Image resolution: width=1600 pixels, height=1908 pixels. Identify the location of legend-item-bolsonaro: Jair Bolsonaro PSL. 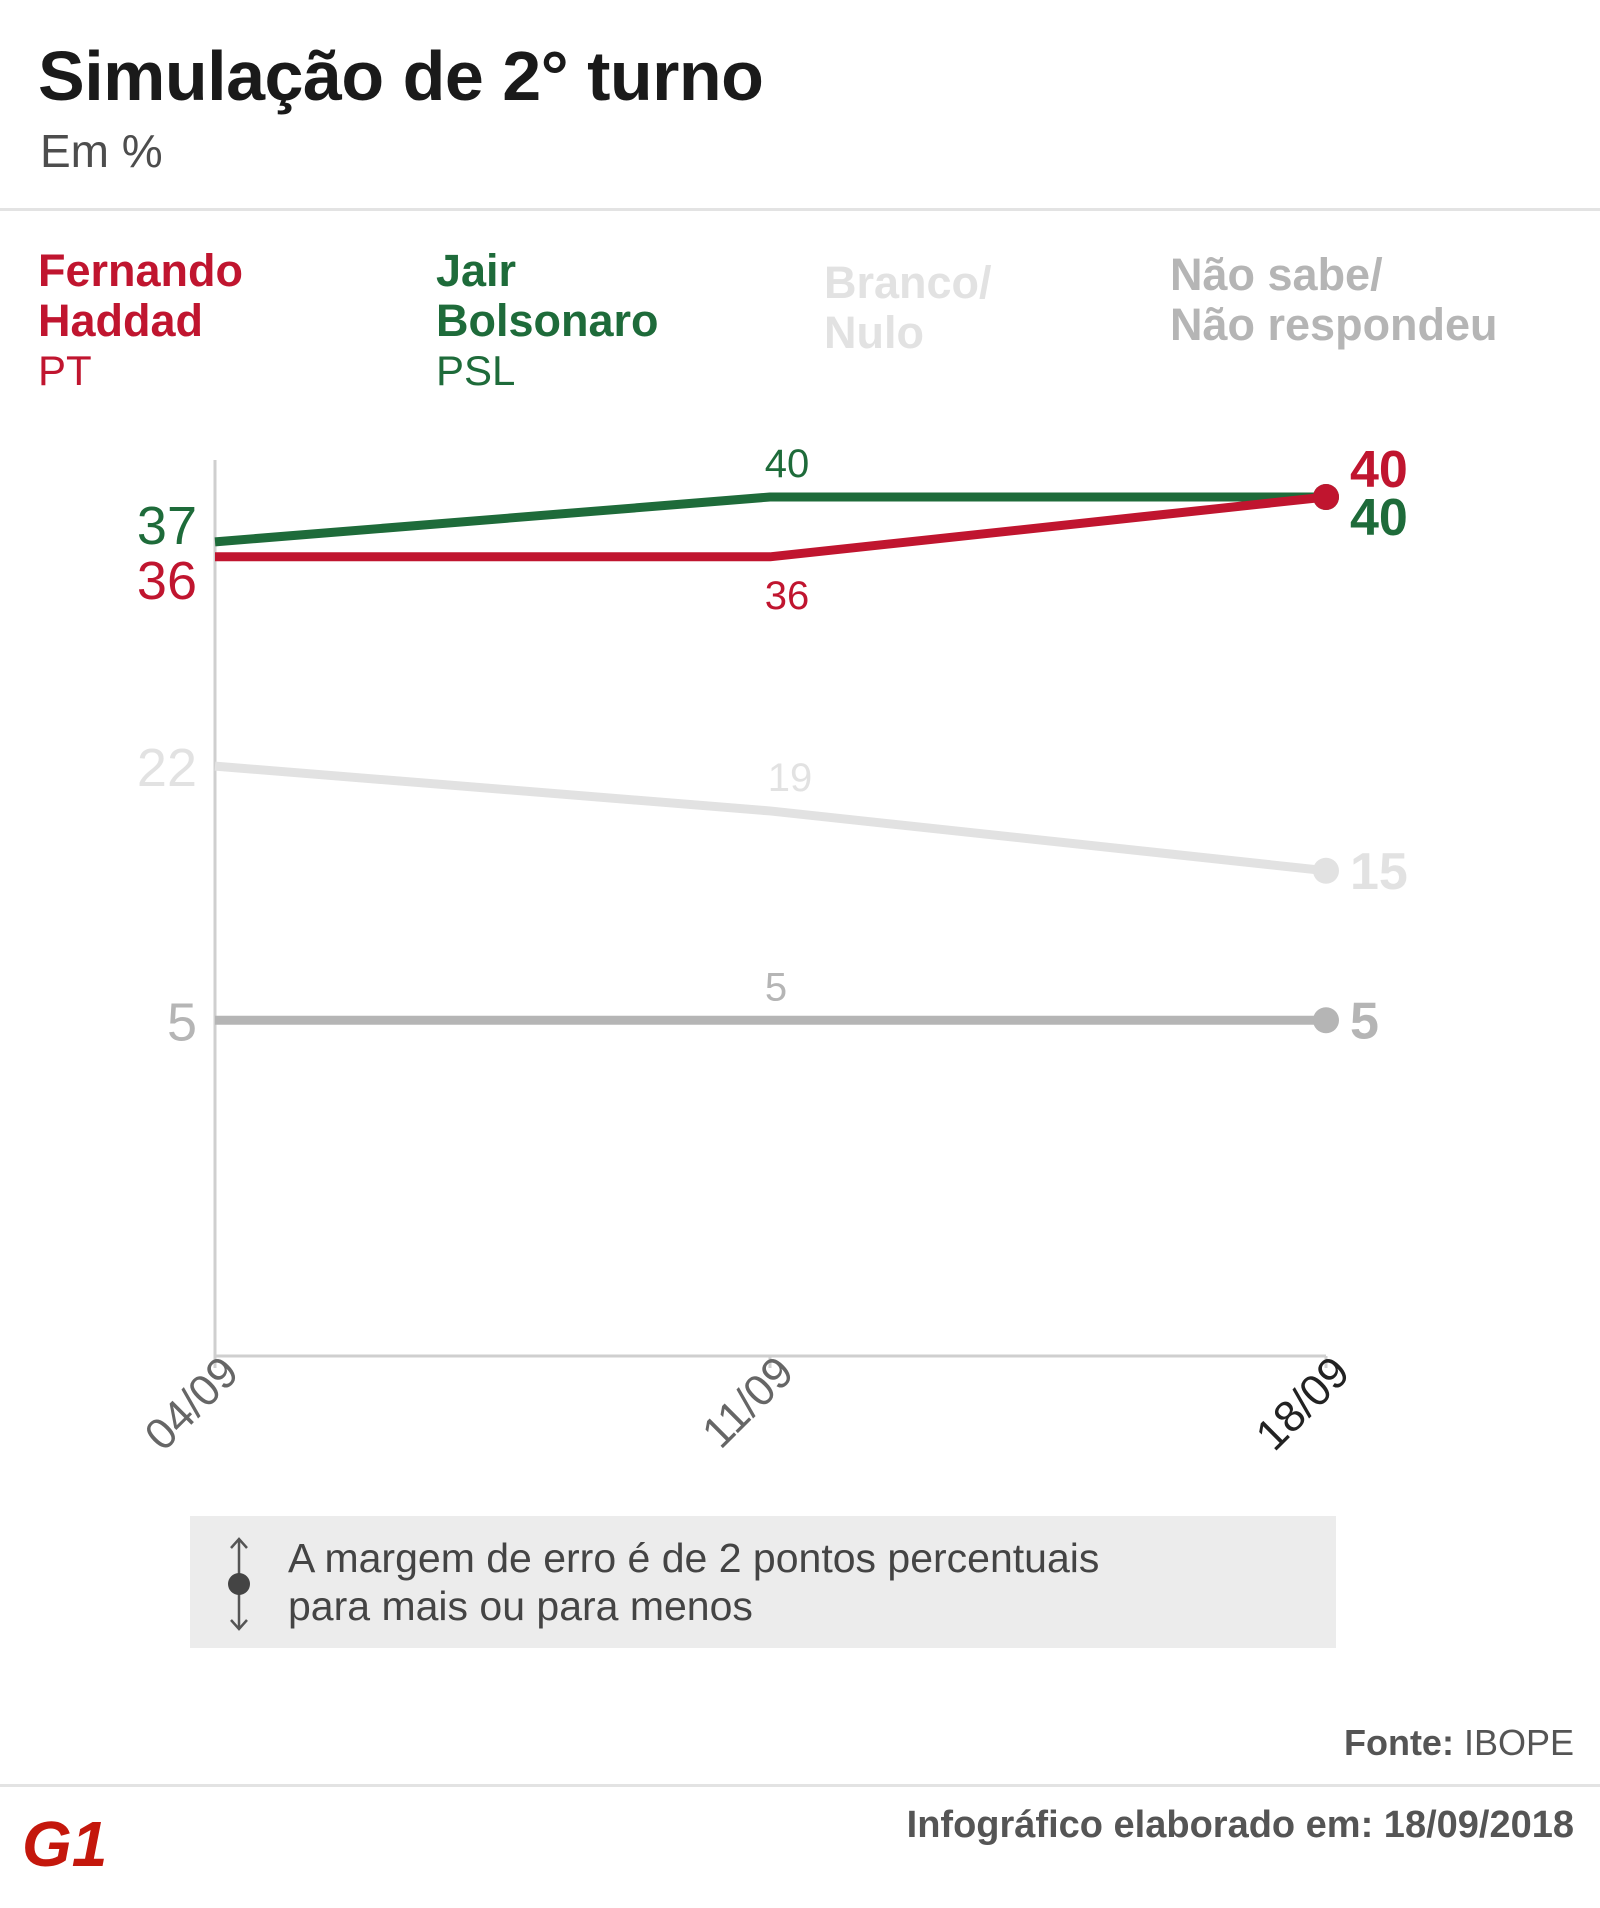
(547, 321).